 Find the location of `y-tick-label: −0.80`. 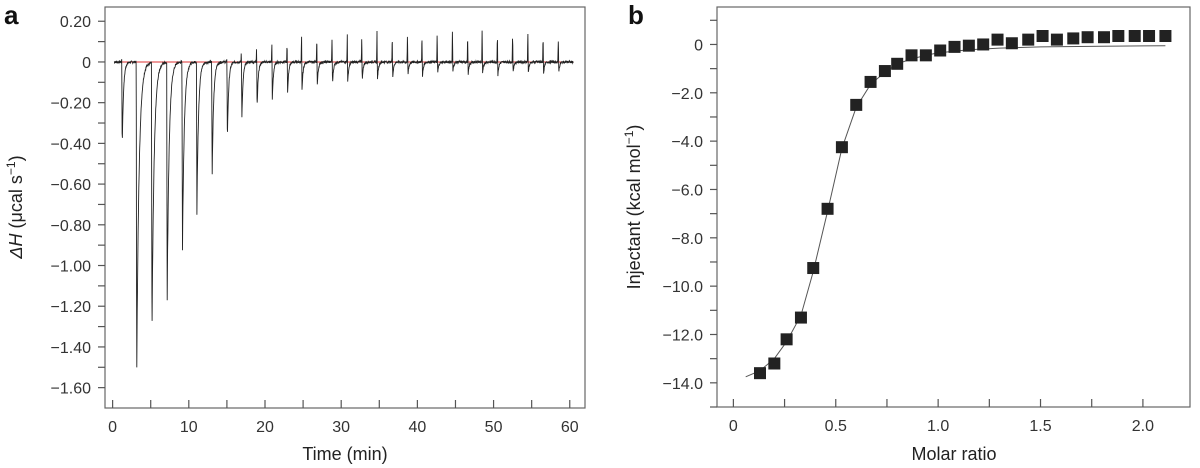

y-tick-label: −0.80 is located at coordinates (71, 226).